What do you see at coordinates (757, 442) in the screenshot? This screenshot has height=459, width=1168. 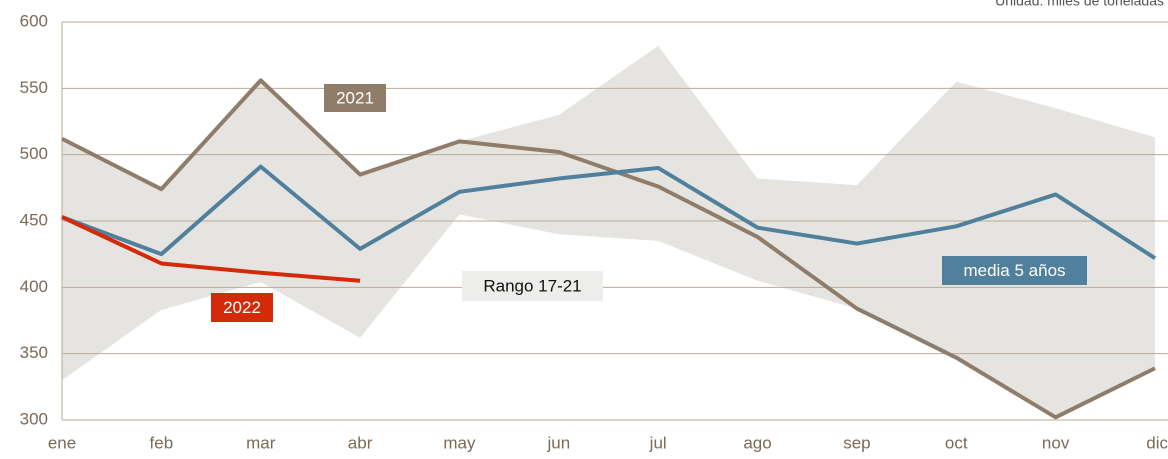 I see `x-tick-label: ago` at bounding box center [757, 442].